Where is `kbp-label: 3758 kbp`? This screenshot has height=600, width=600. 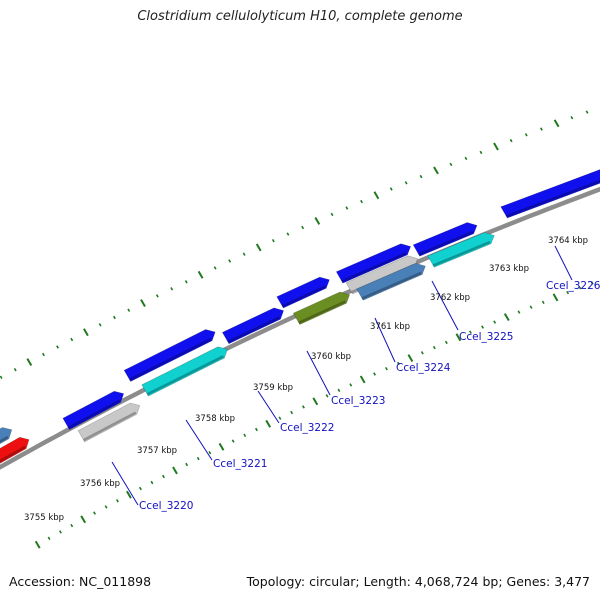
kbp-label: 3758 kbp is located at coordinates (215, 419).